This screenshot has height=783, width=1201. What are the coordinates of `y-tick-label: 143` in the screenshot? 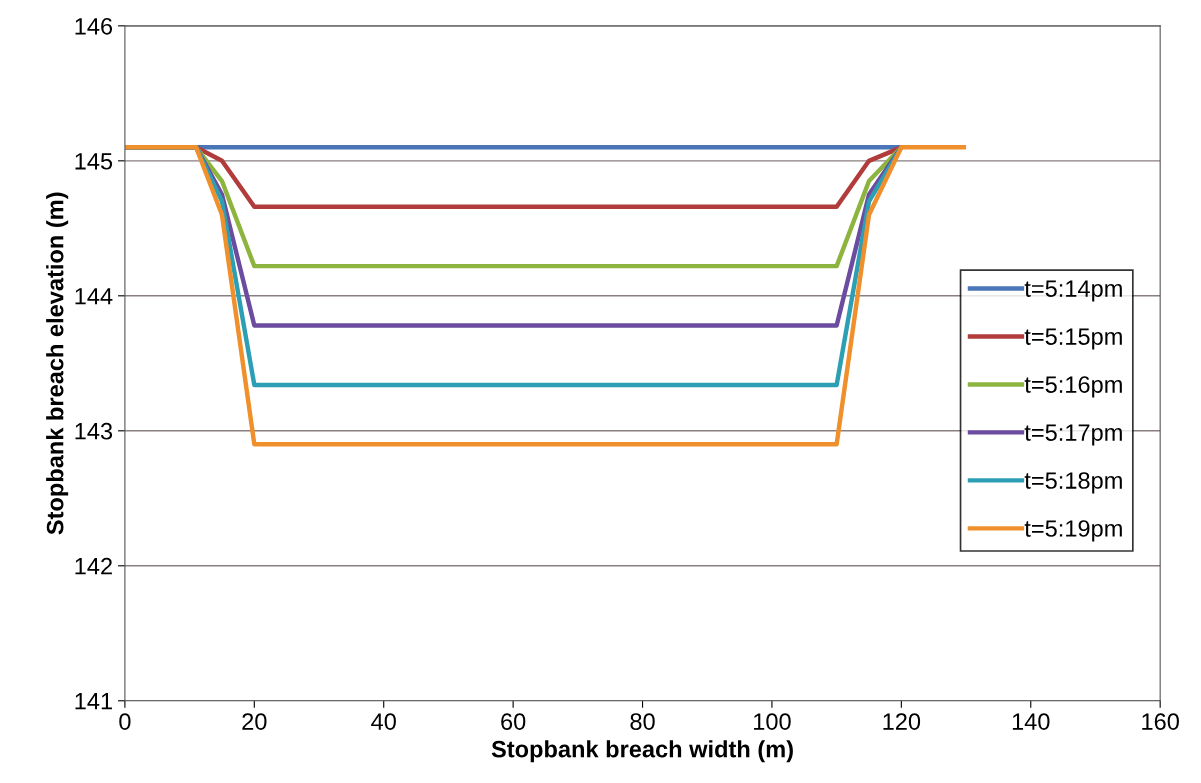 It's located at (94, 431).